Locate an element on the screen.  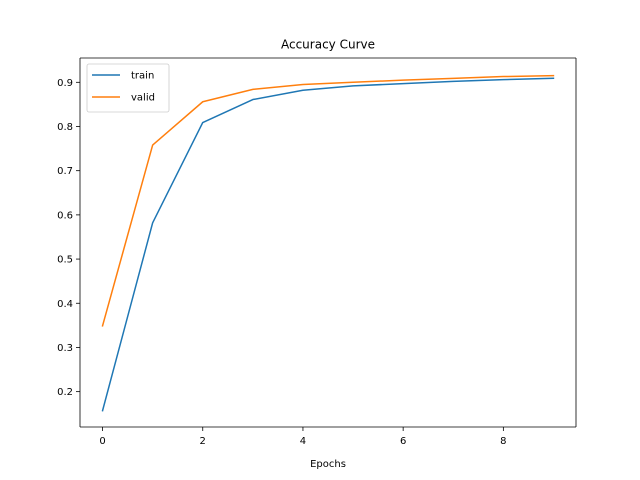
y-tick-label: 0.6 is located at coordinates (65, 215).